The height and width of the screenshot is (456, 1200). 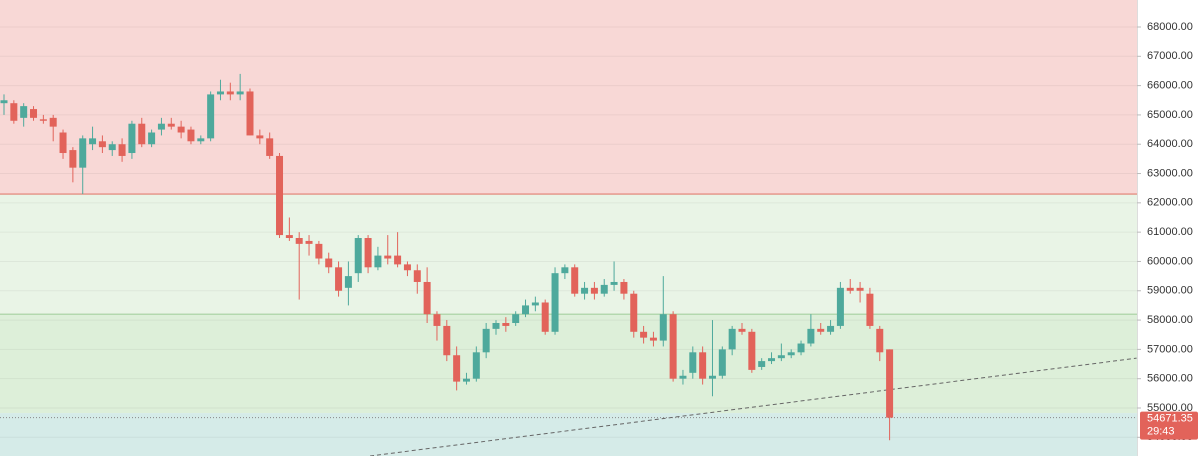 What do you see at coordinates (1170, 291) in the screenshot?
I see `y-tick-label: 59000.00` at bounding box center [1170, 291].